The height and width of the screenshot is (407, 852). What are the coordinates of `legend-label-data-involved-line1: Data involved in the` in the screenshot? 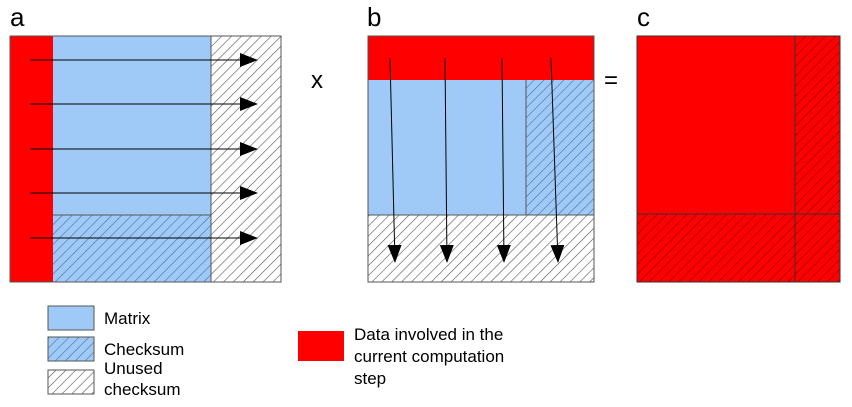 It's located at (428, 334).